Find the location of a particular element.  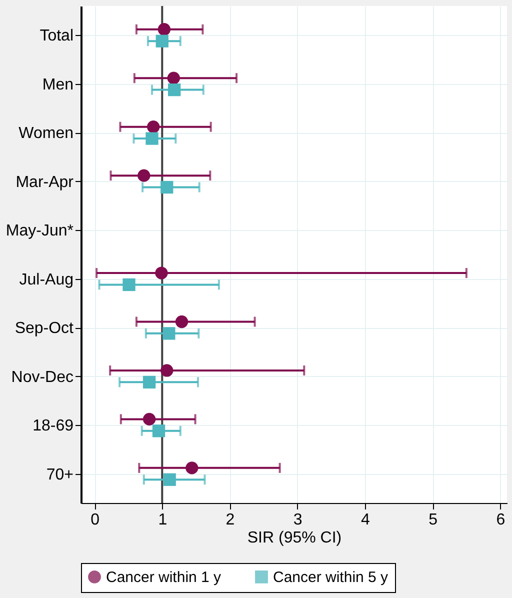

x-tick-label: 4 is located at coordinates (365, 520).